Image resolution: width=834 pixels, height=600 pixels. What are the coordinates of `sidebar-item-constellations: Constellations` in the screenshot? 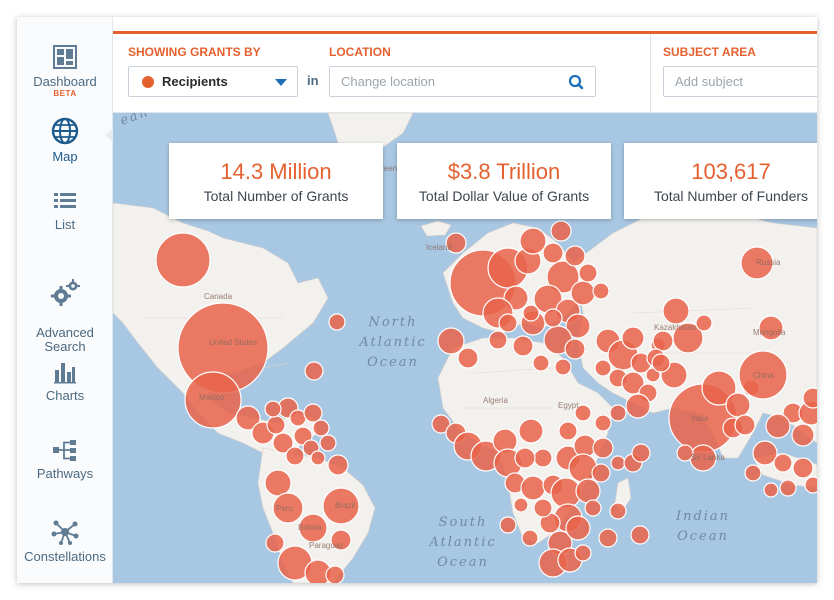 It's located at (65, 541).